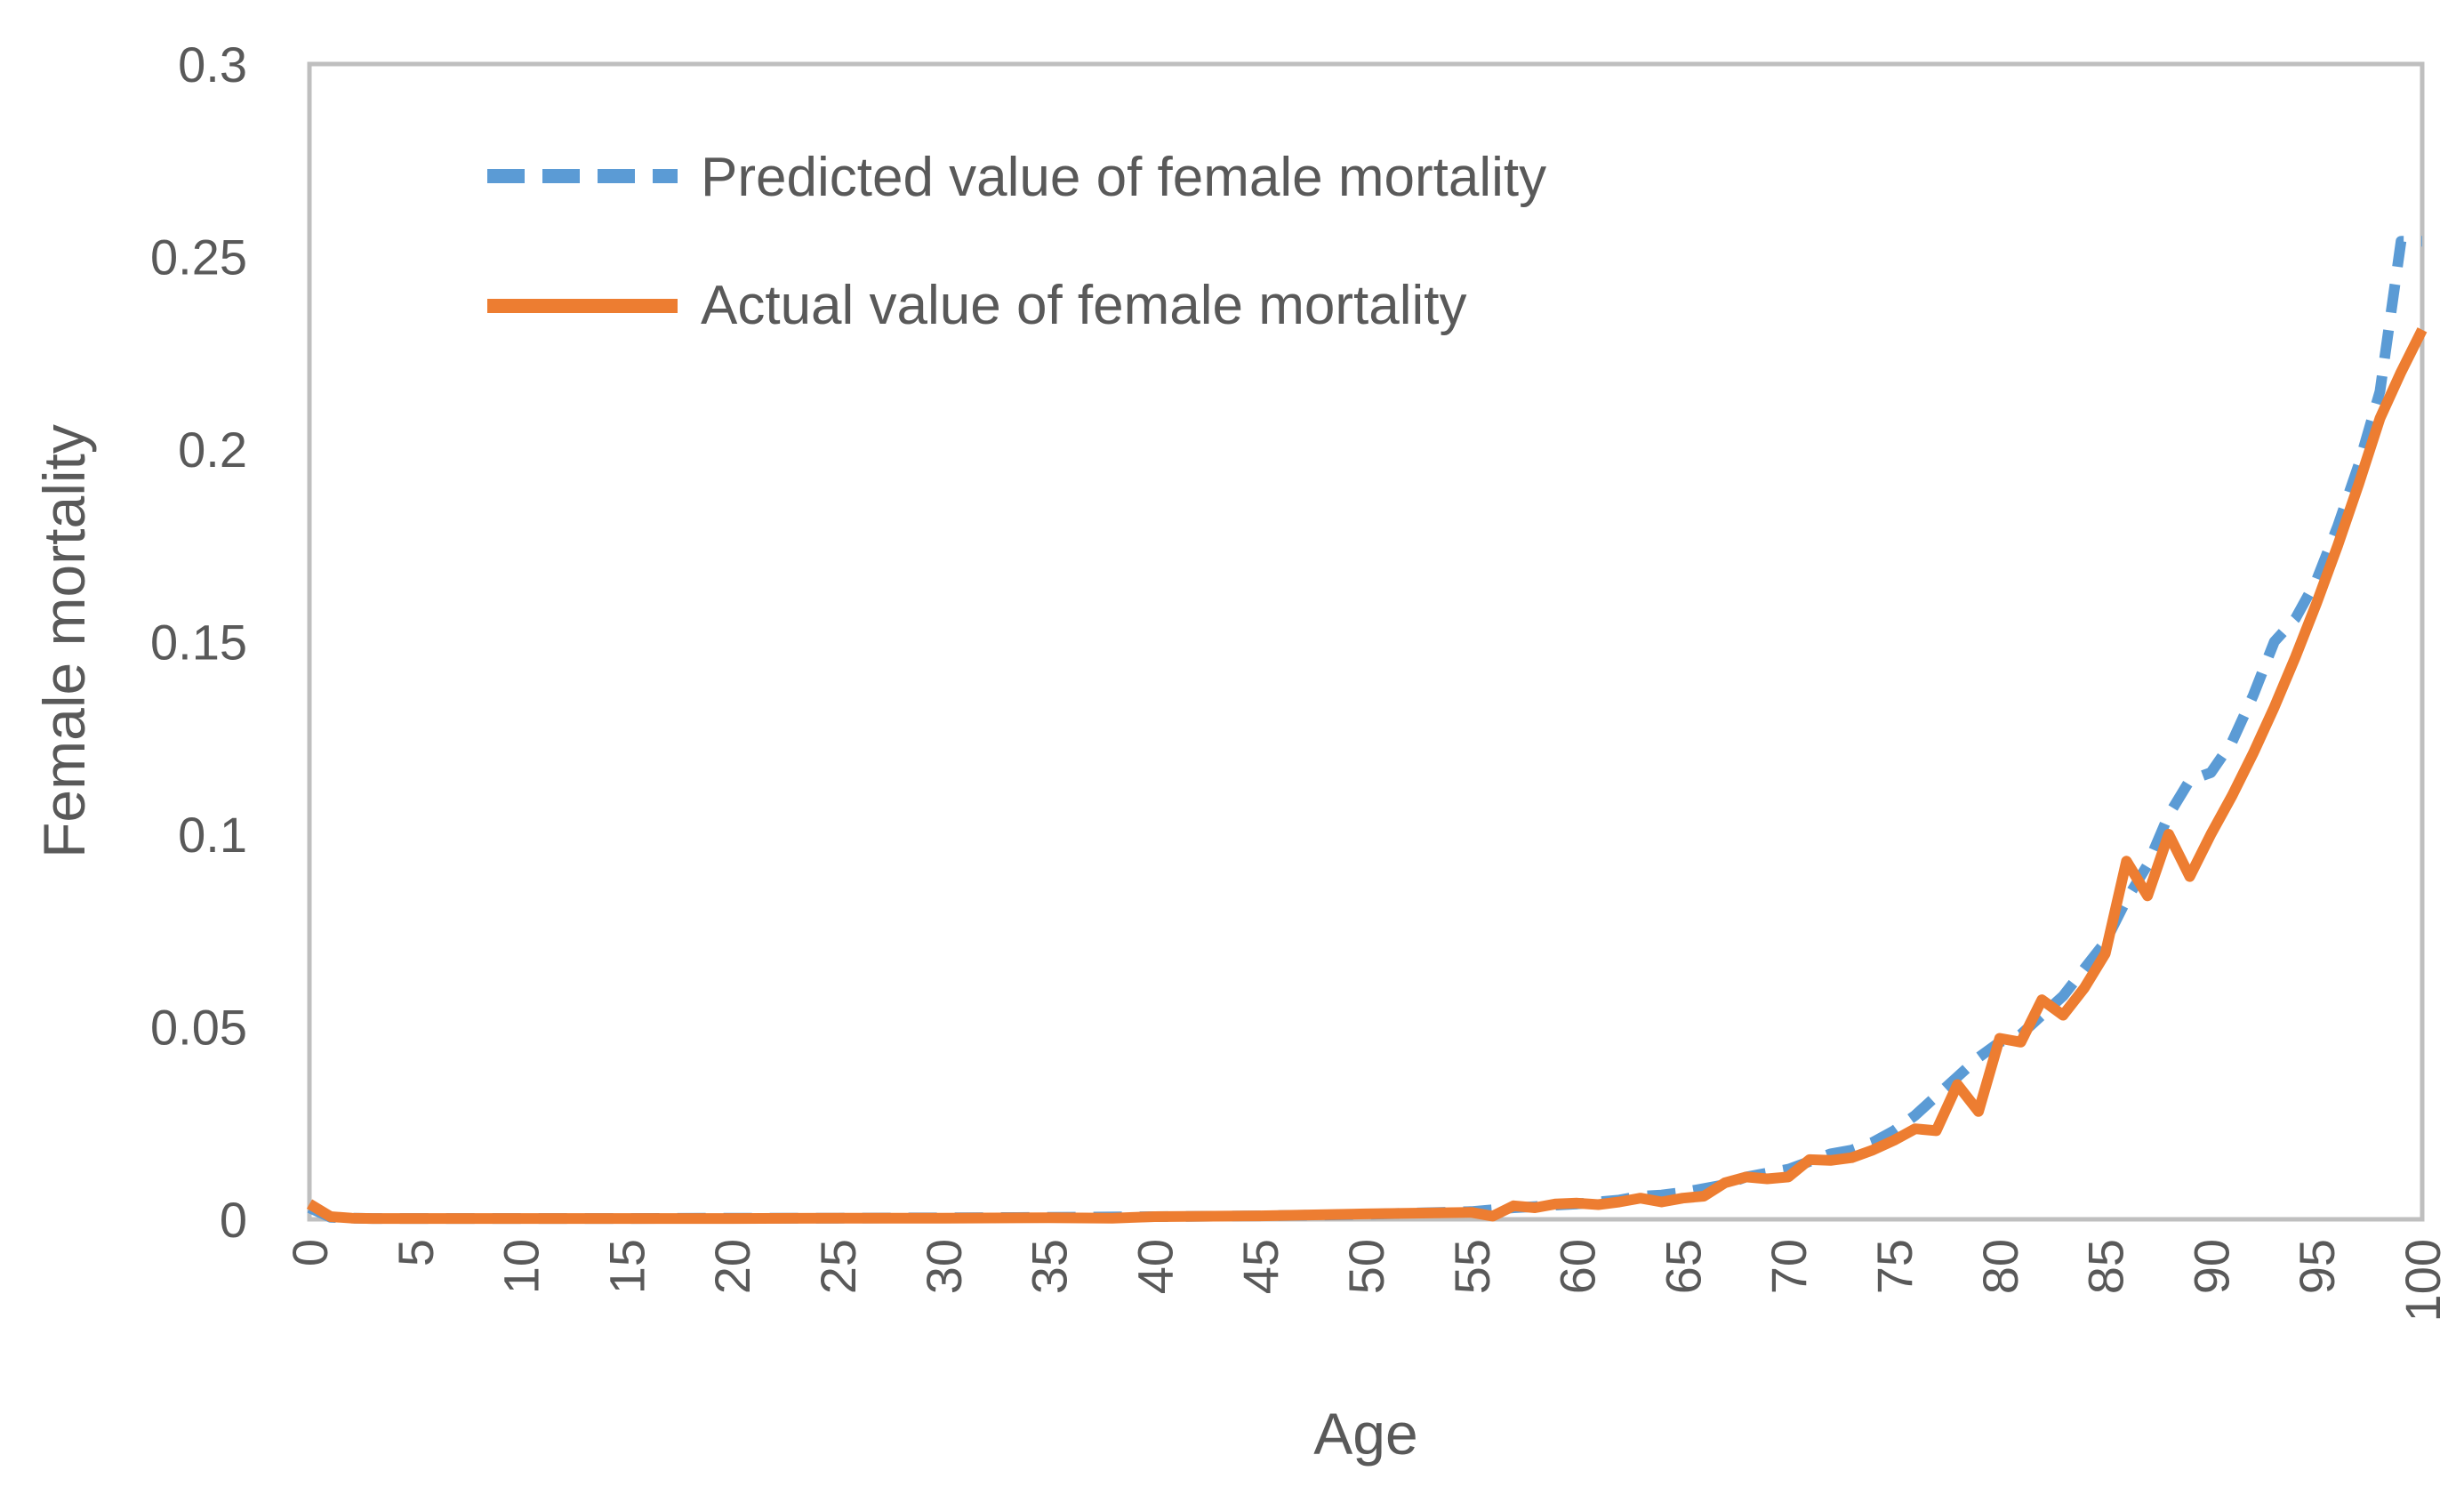  What do you see at coordinates (1123, 177) in the screenshot?
I see `legend-label-predicted: Predicted value of female mortality` at bounding box center [1123, 177].